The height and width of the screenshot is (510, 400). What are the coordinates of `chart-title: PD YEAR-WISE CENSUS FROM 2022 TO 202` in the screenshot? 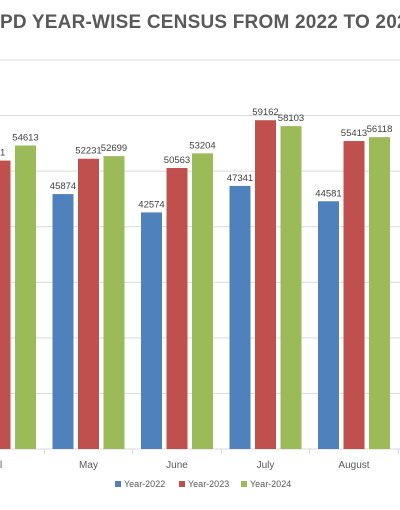 It's located at (200, 22).